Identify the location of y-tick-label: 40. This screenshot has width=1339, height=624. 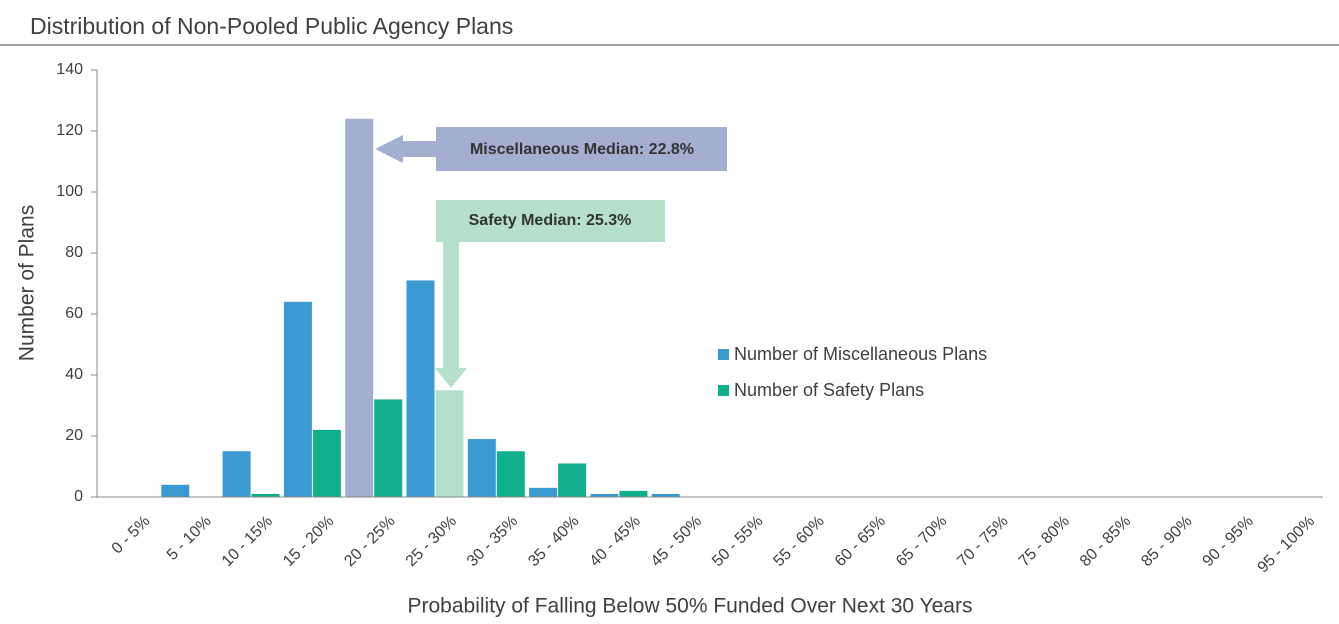
(74, 374).